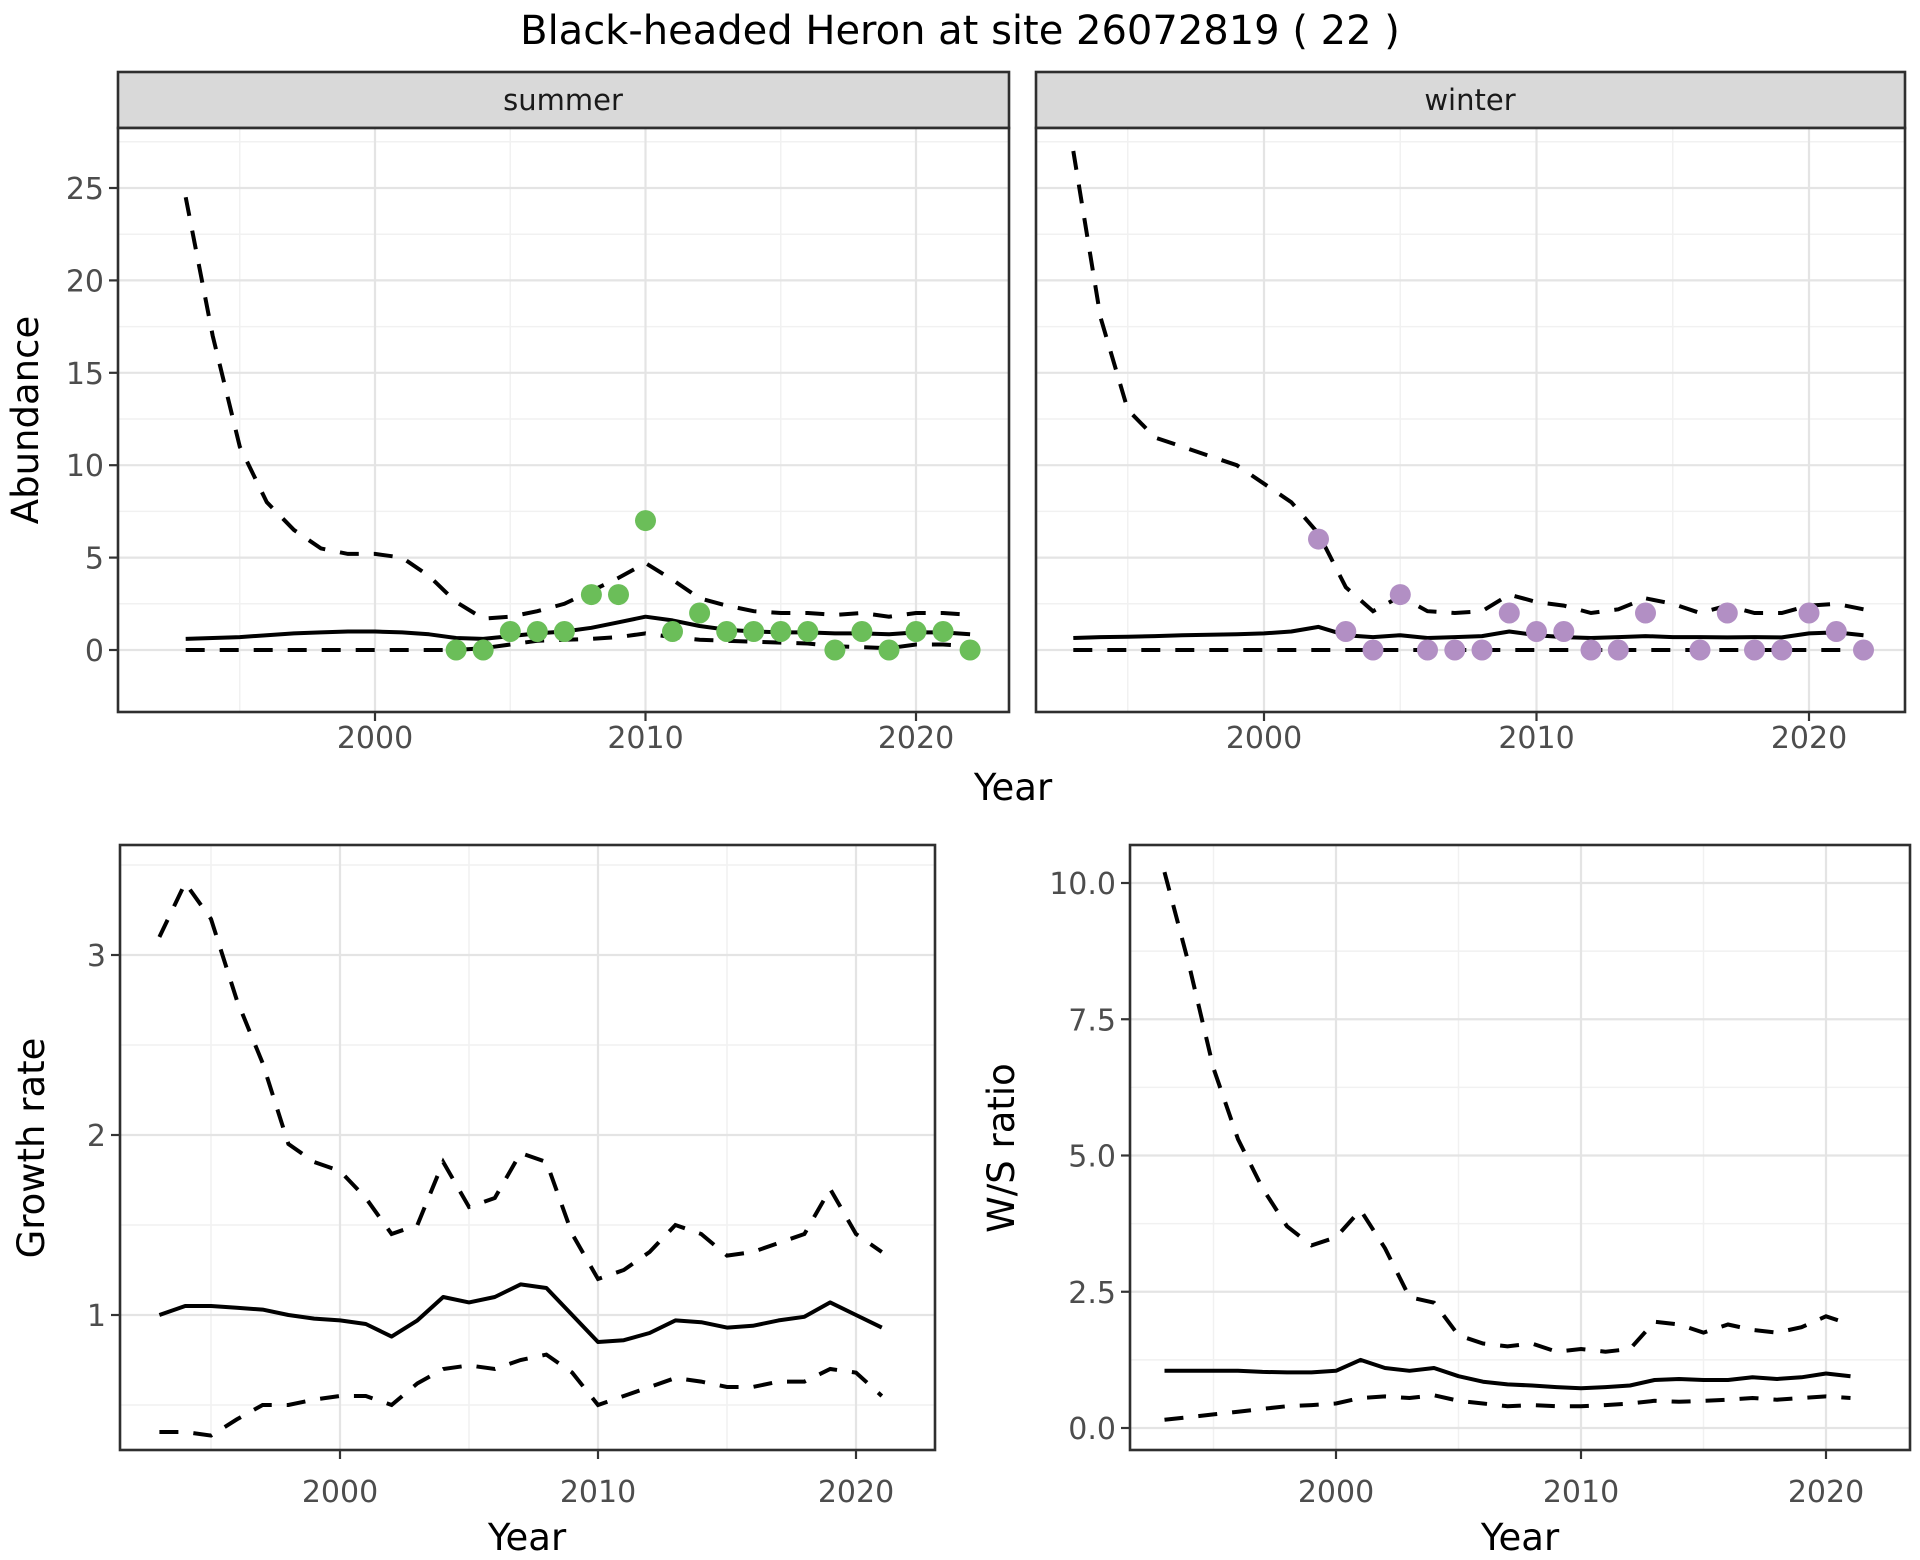 This screenshot has height=1560, width=1920. What do you see at coordinates (94, 559) in the screenshot?
I see `summer-y-tick-label: 5` at bounding box center [94, 559].